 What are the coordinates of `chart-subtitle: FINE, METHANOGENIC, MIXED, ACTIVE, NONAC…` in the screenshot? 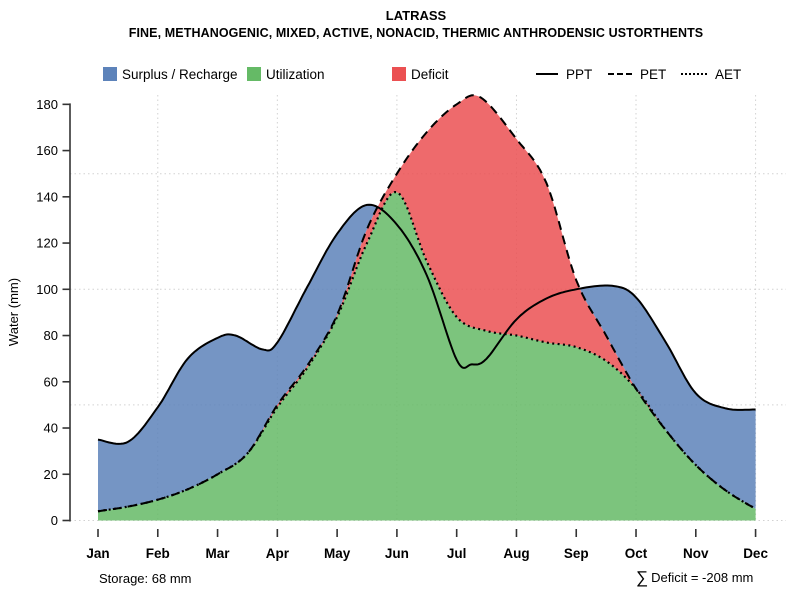 It's located at (416, 33).